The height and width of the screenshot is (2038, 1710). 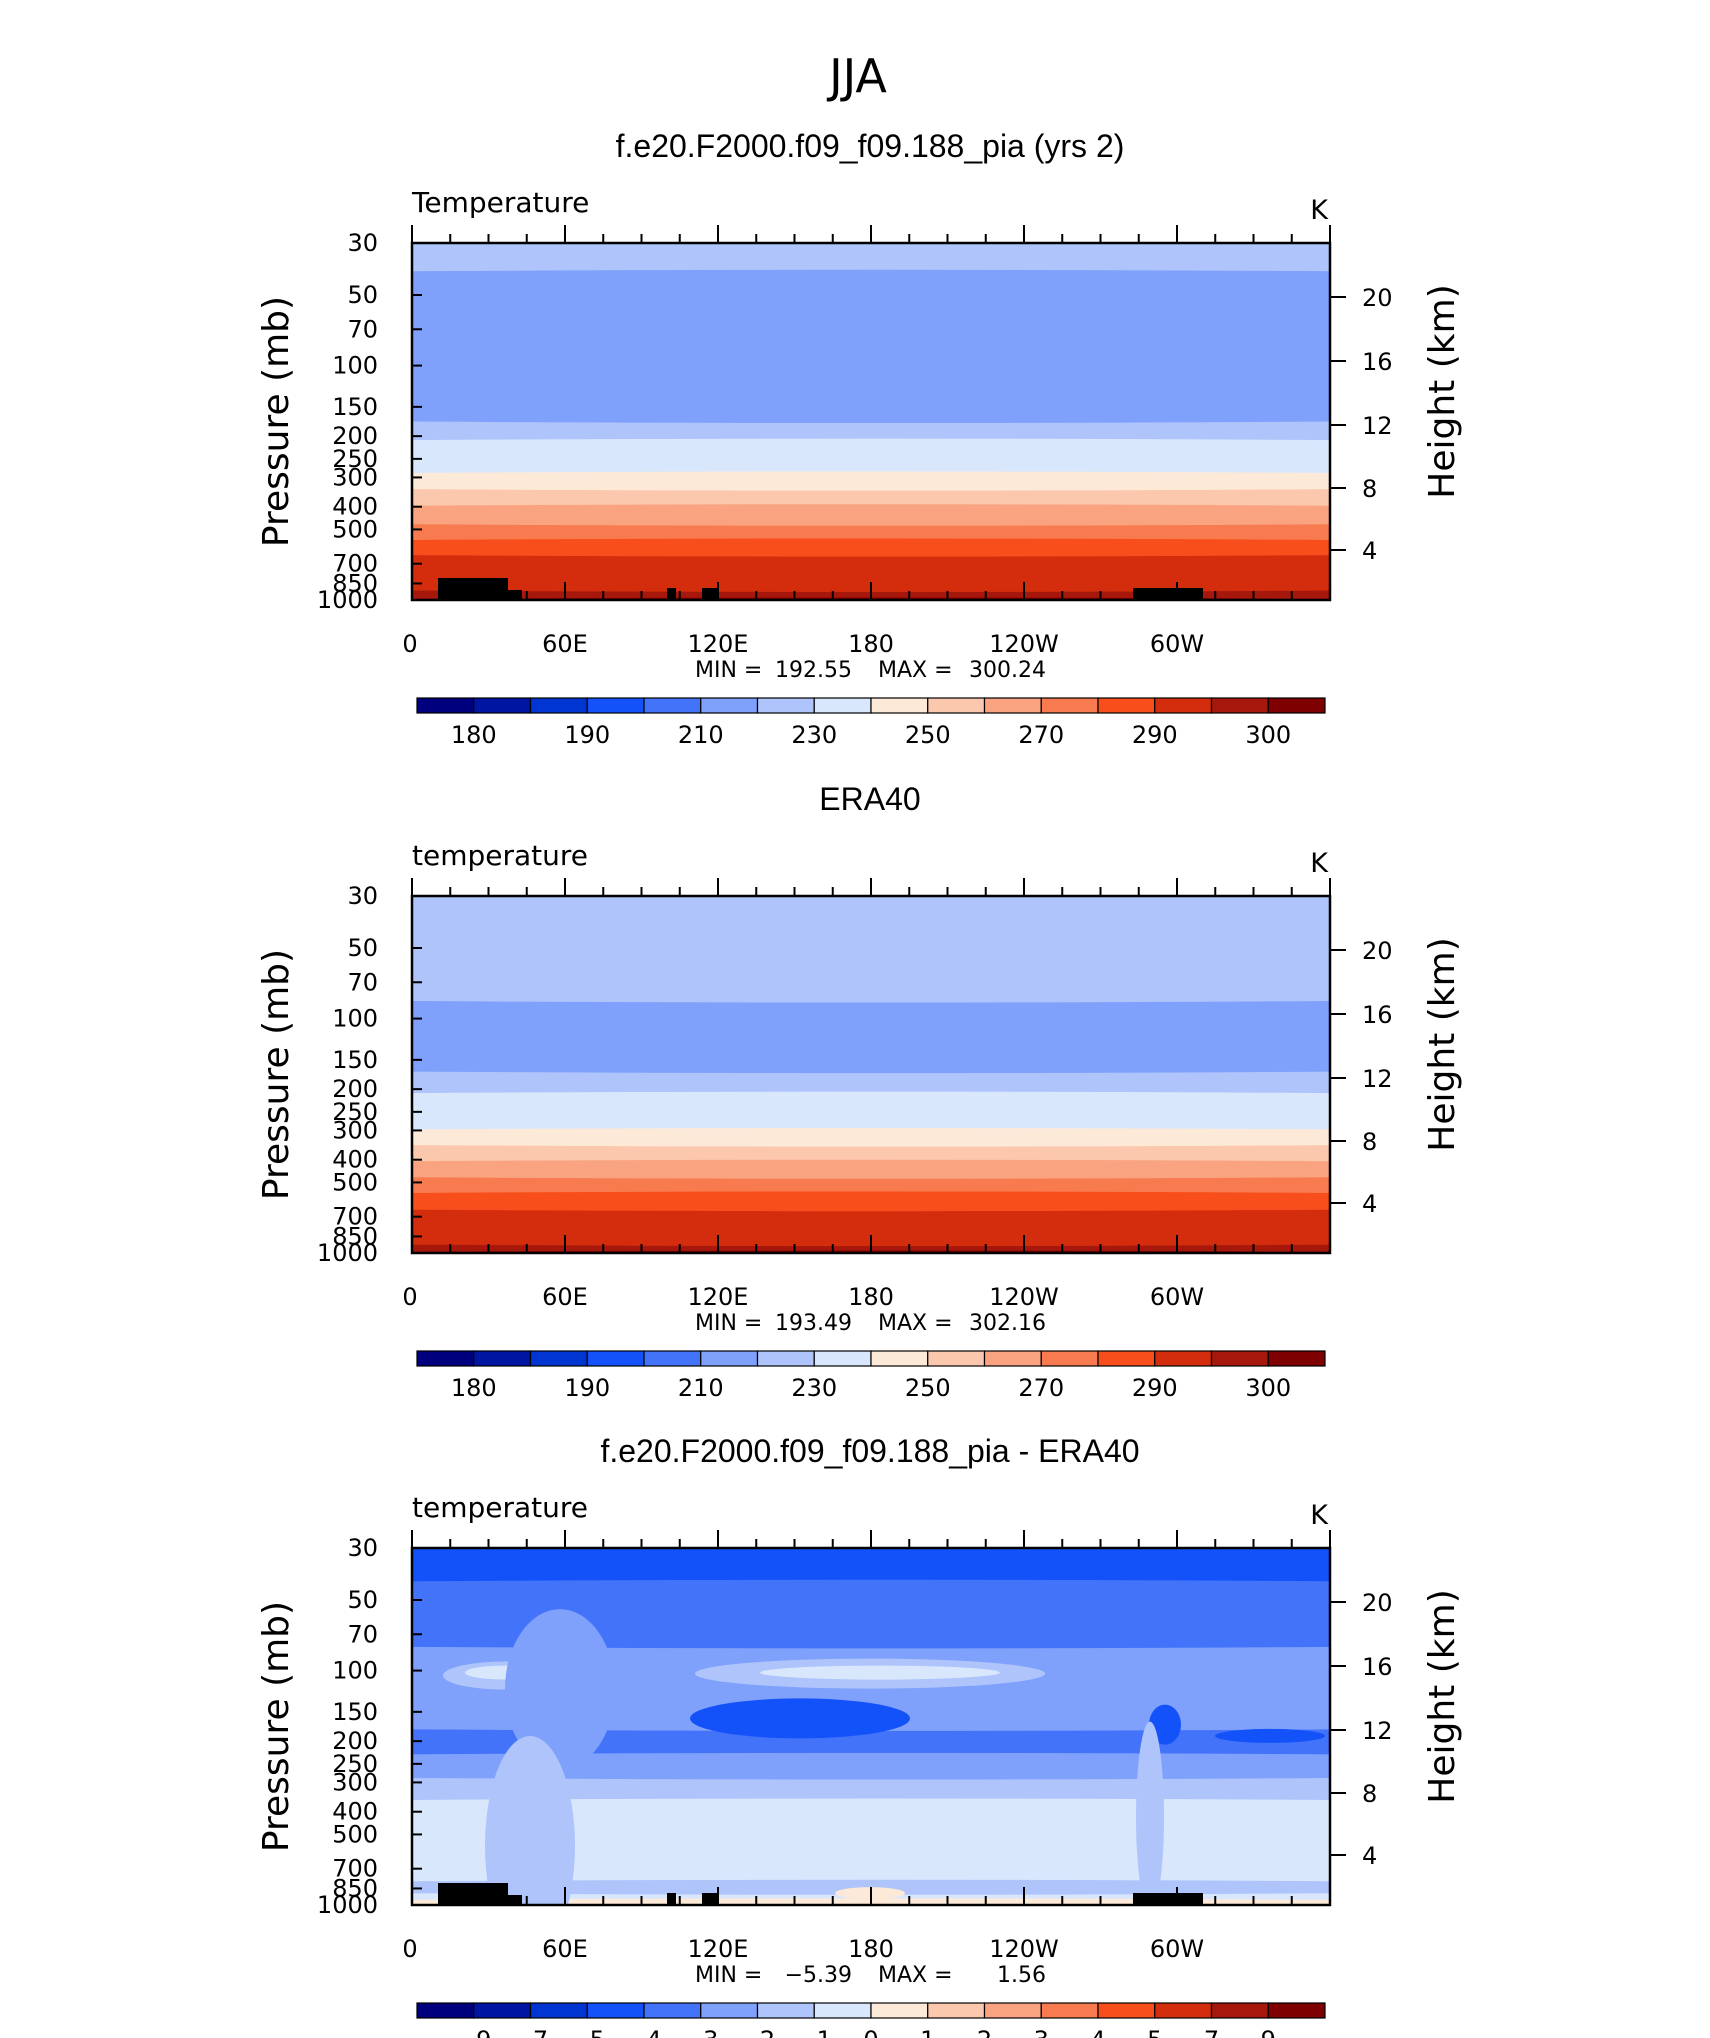 I want to click on contour-fill, so click(x=871, y=1074).